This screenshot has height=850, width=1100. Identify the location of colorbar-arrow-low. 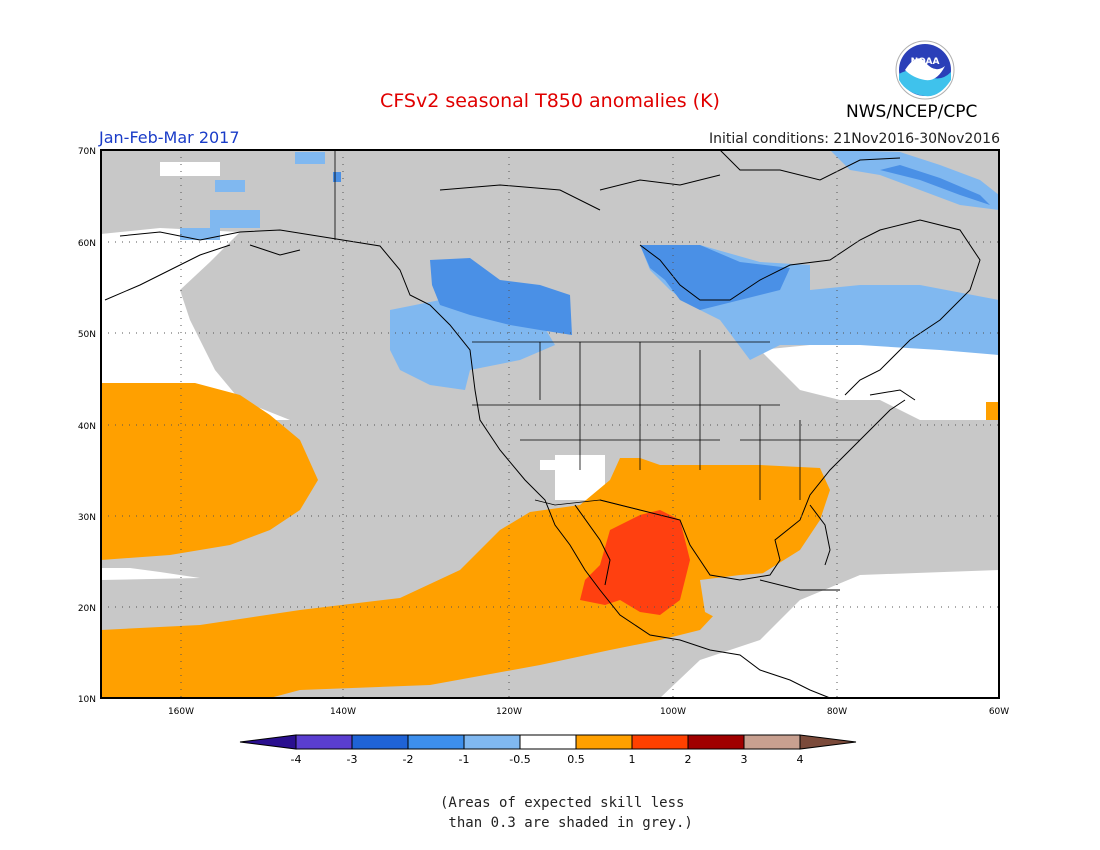
(268, 742).